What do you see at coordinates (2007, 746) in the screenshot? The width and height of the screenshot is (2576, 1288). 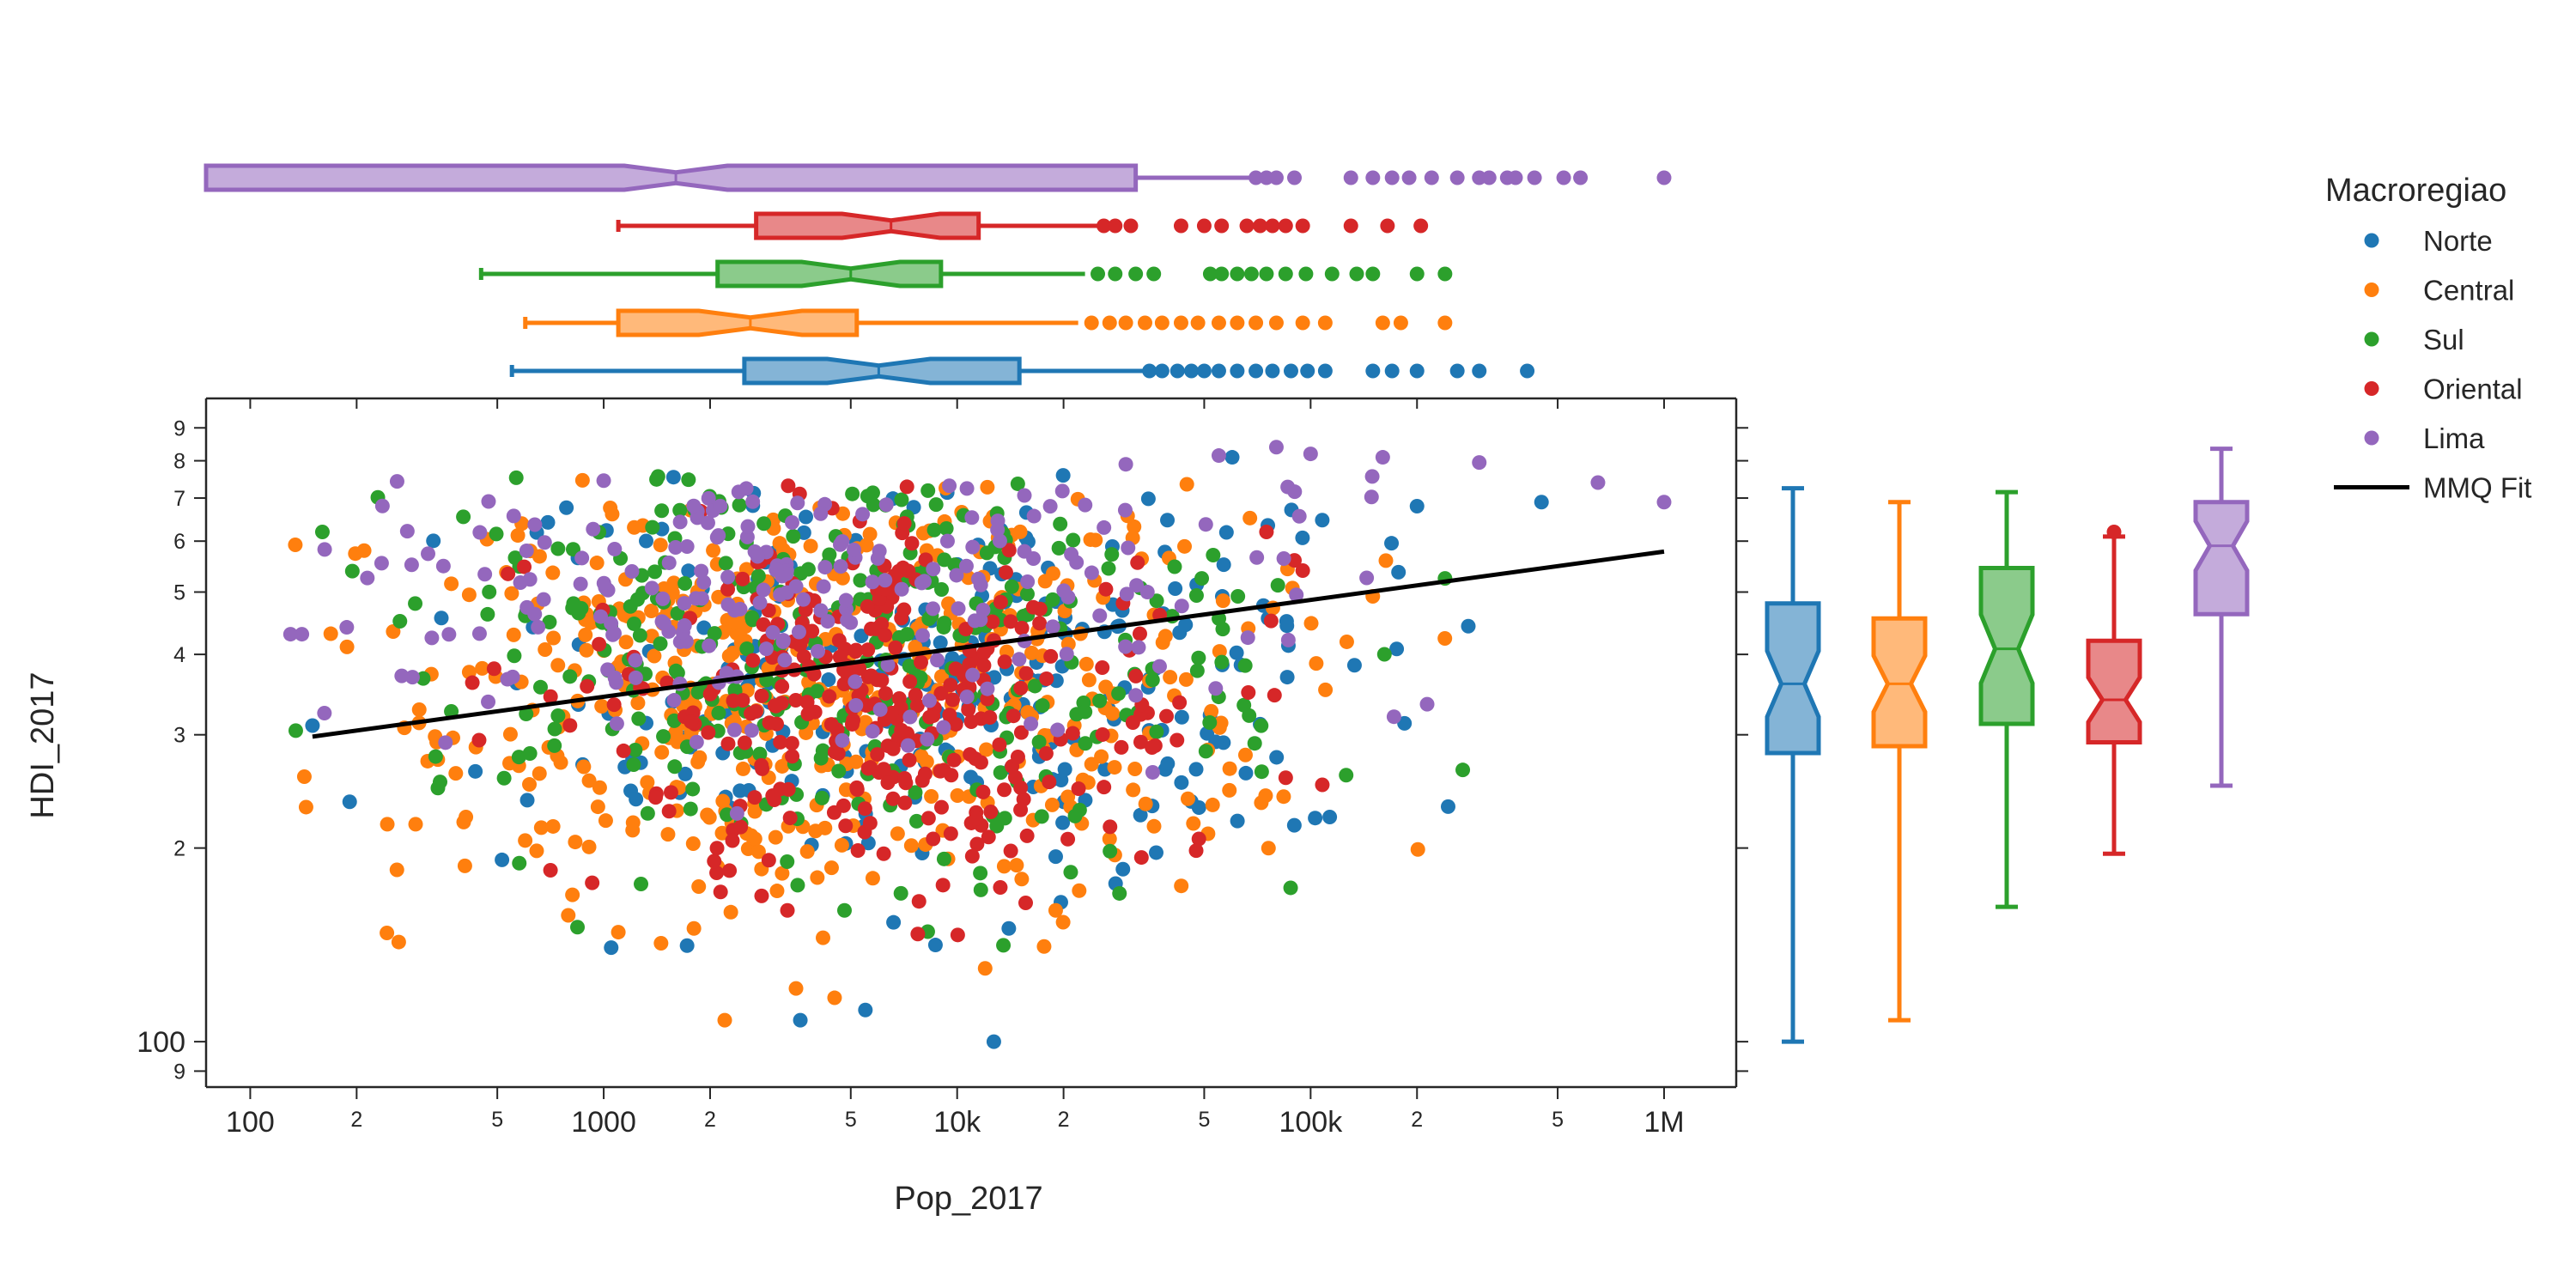 I see `right-marginal-boxplots` at bounding box center [2007, 746].